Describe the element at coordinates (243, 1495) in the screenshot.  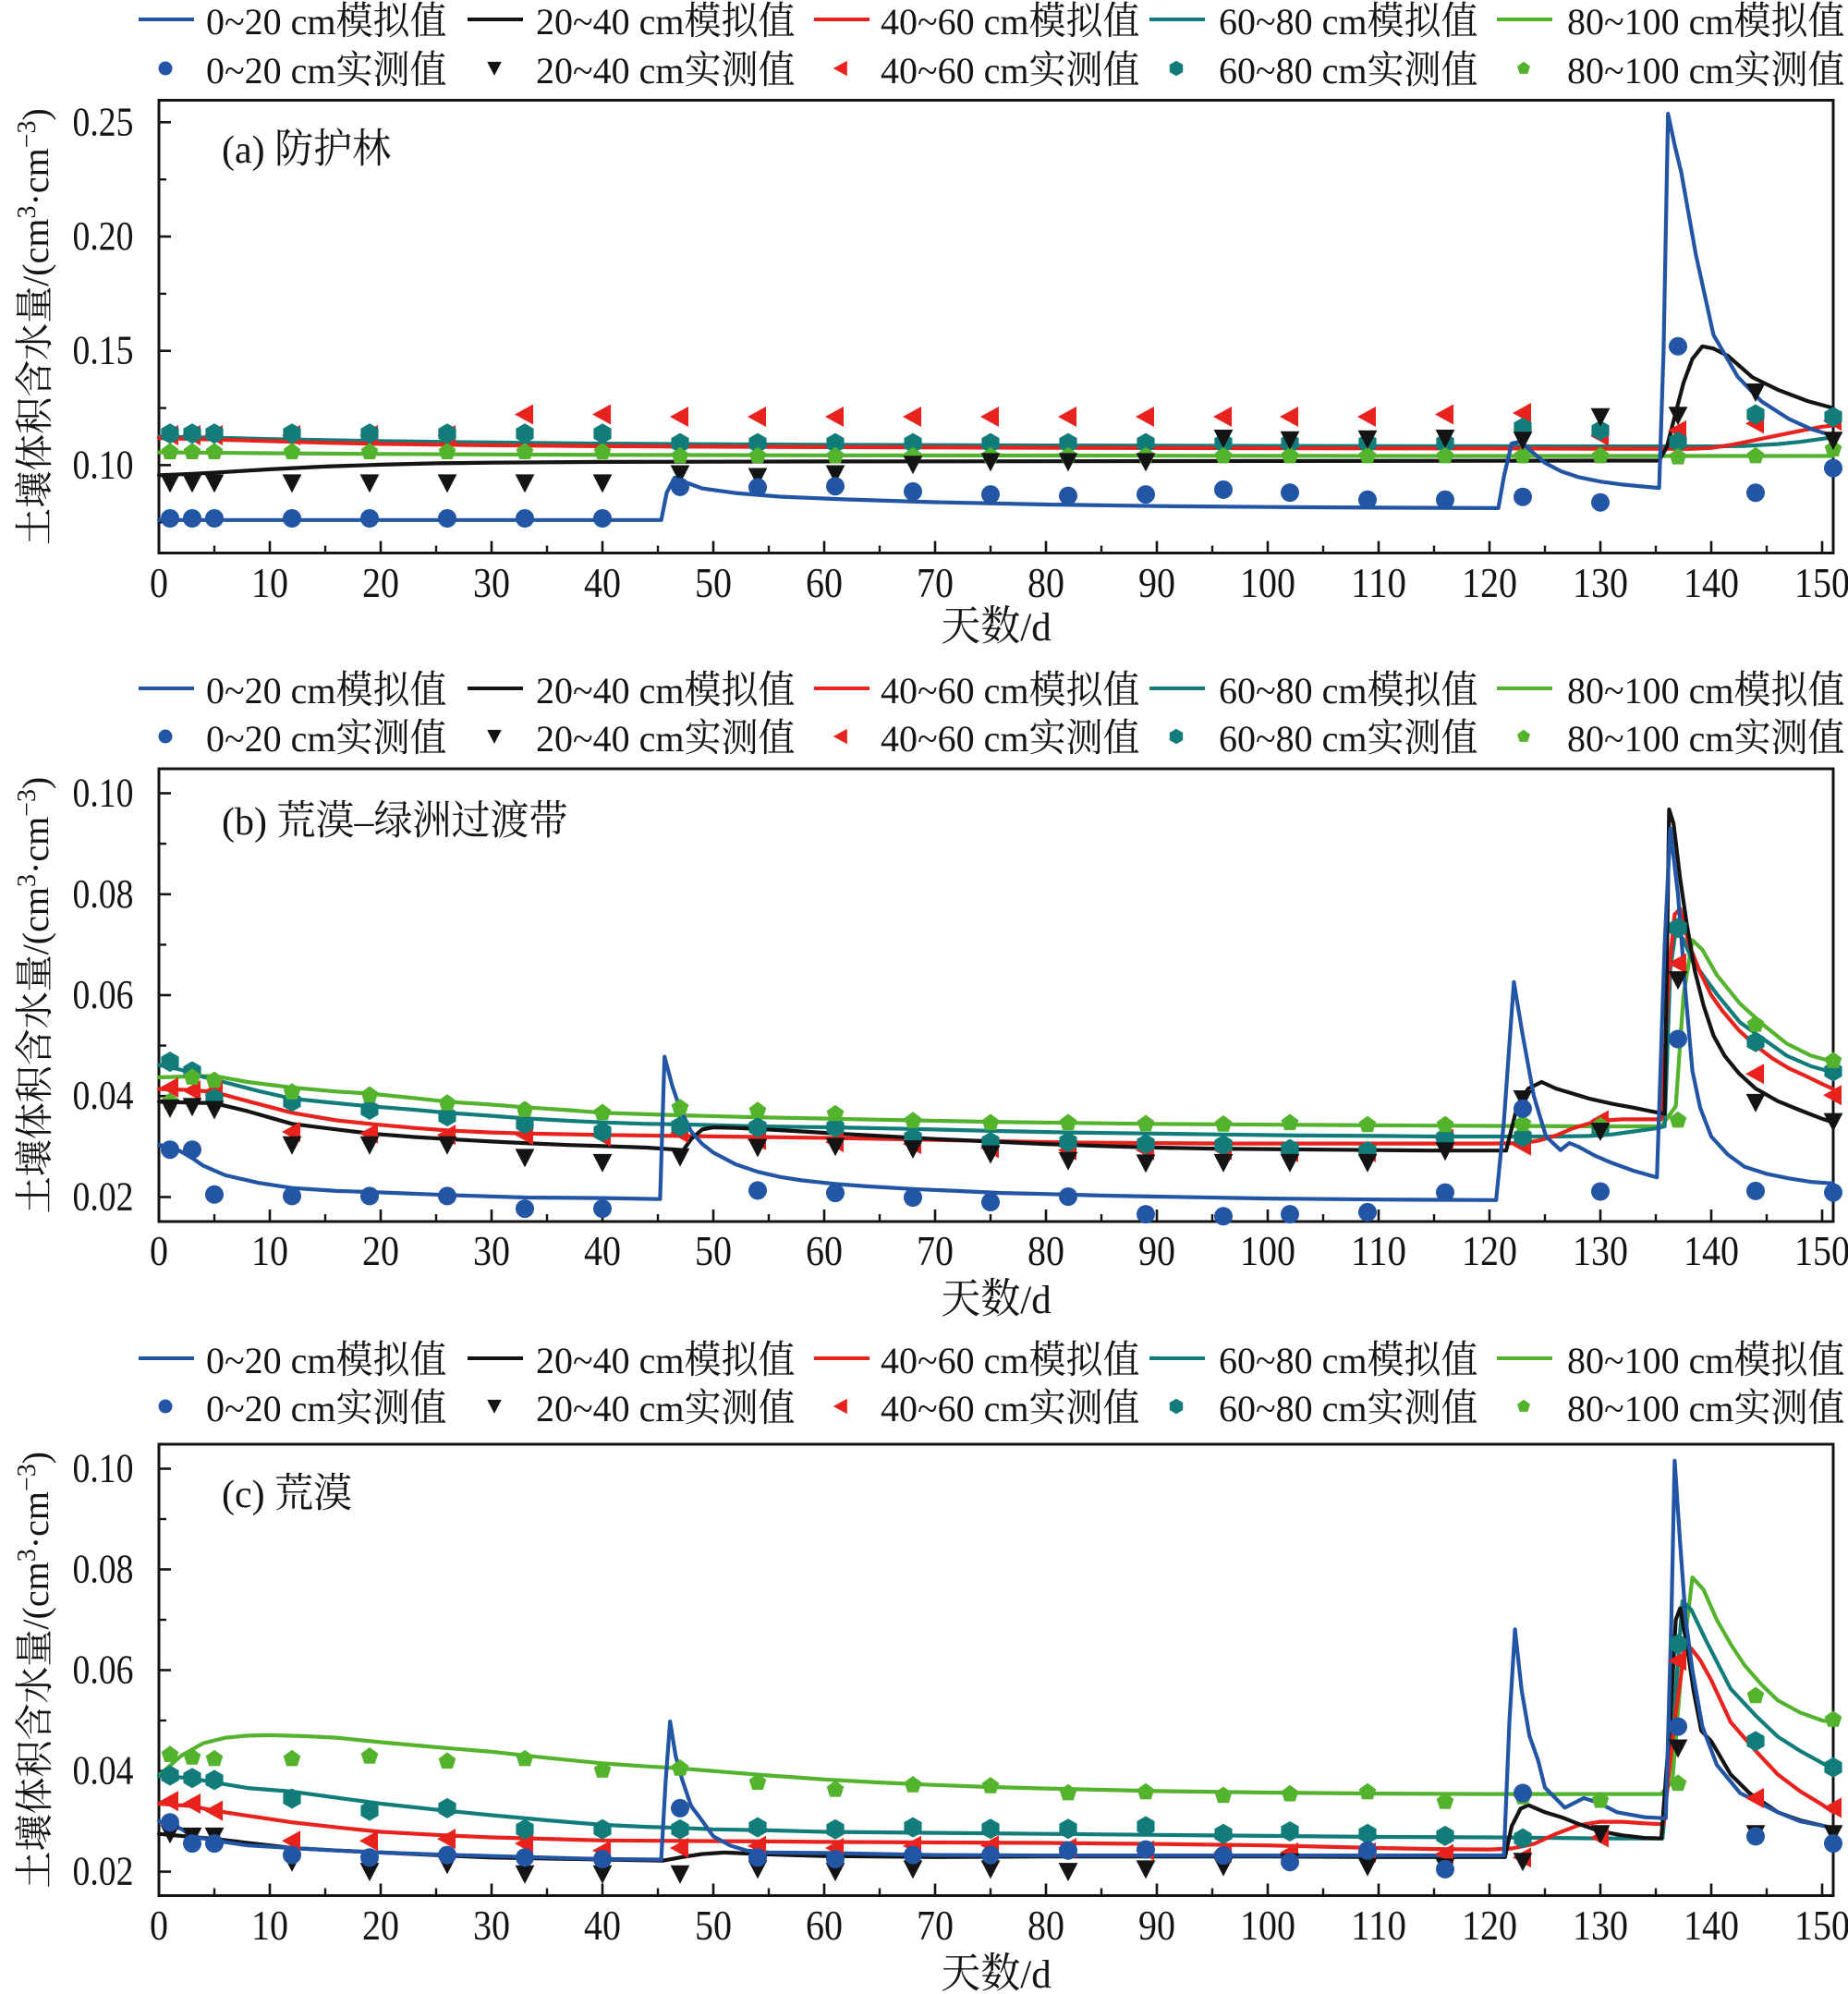
I see `svg-text: (c)` at that location.